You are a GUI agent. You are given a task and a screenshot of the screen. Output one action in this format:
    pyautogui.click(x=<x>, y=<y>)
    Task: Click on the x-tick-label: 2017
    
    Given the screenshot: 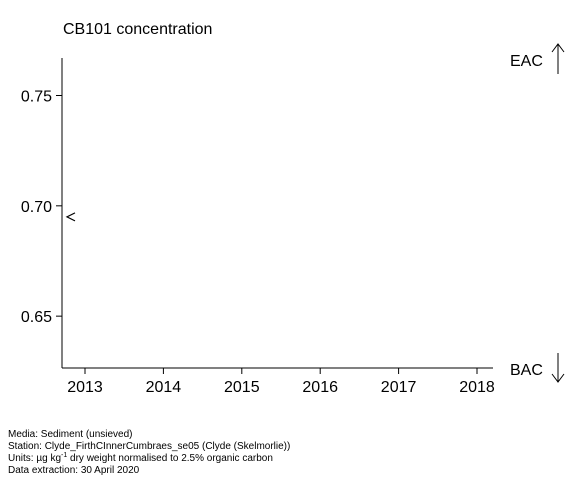 What is the action you would take?
    pyautogui.click(x=399, y=387)
    